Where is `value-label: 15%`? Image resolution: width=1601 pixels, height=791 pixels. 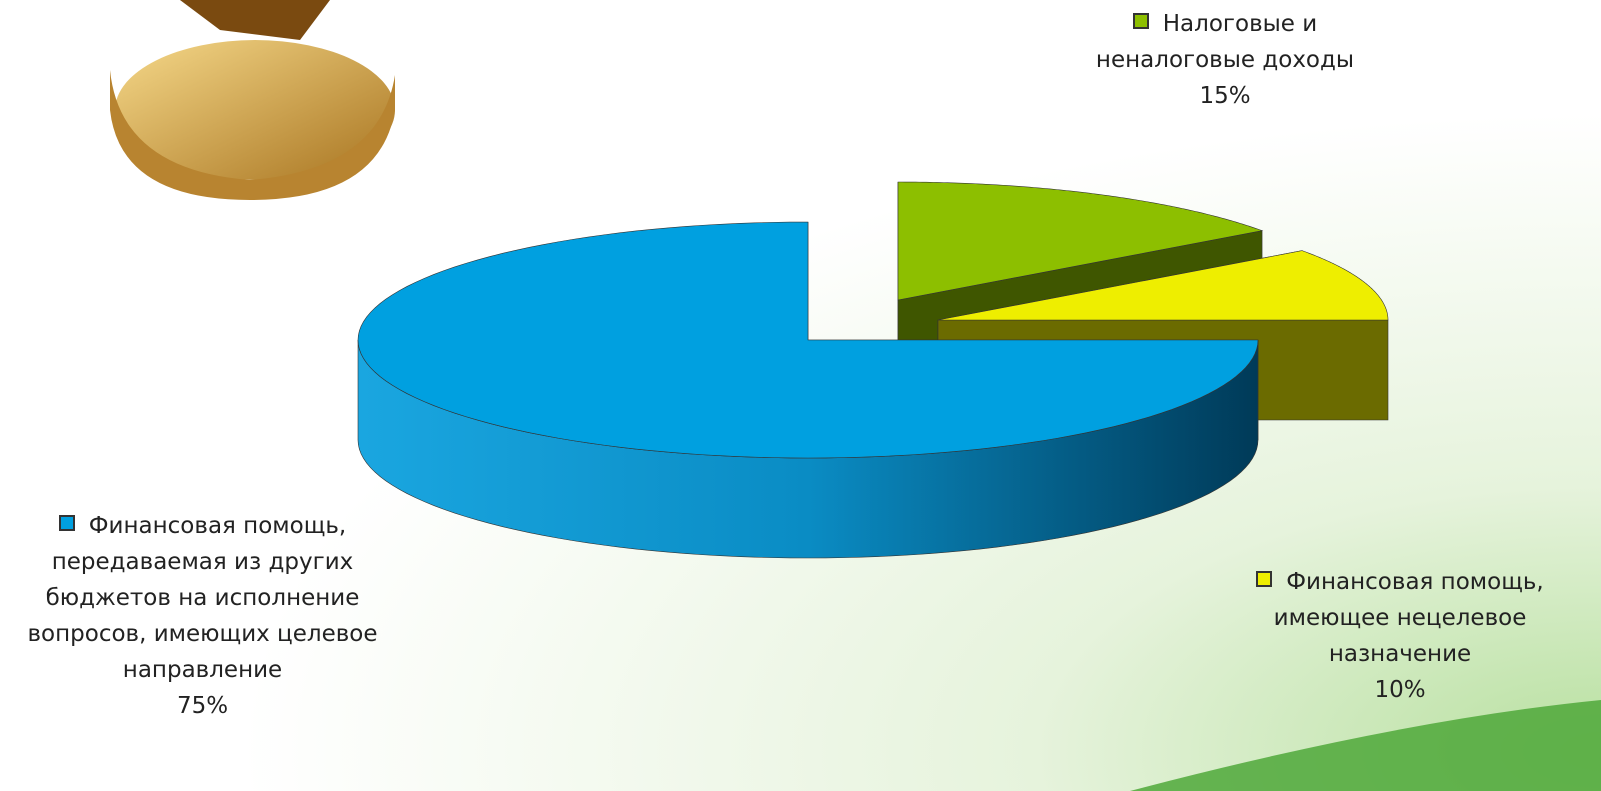 value-label: 15% is located at coordinates (1225, 96).